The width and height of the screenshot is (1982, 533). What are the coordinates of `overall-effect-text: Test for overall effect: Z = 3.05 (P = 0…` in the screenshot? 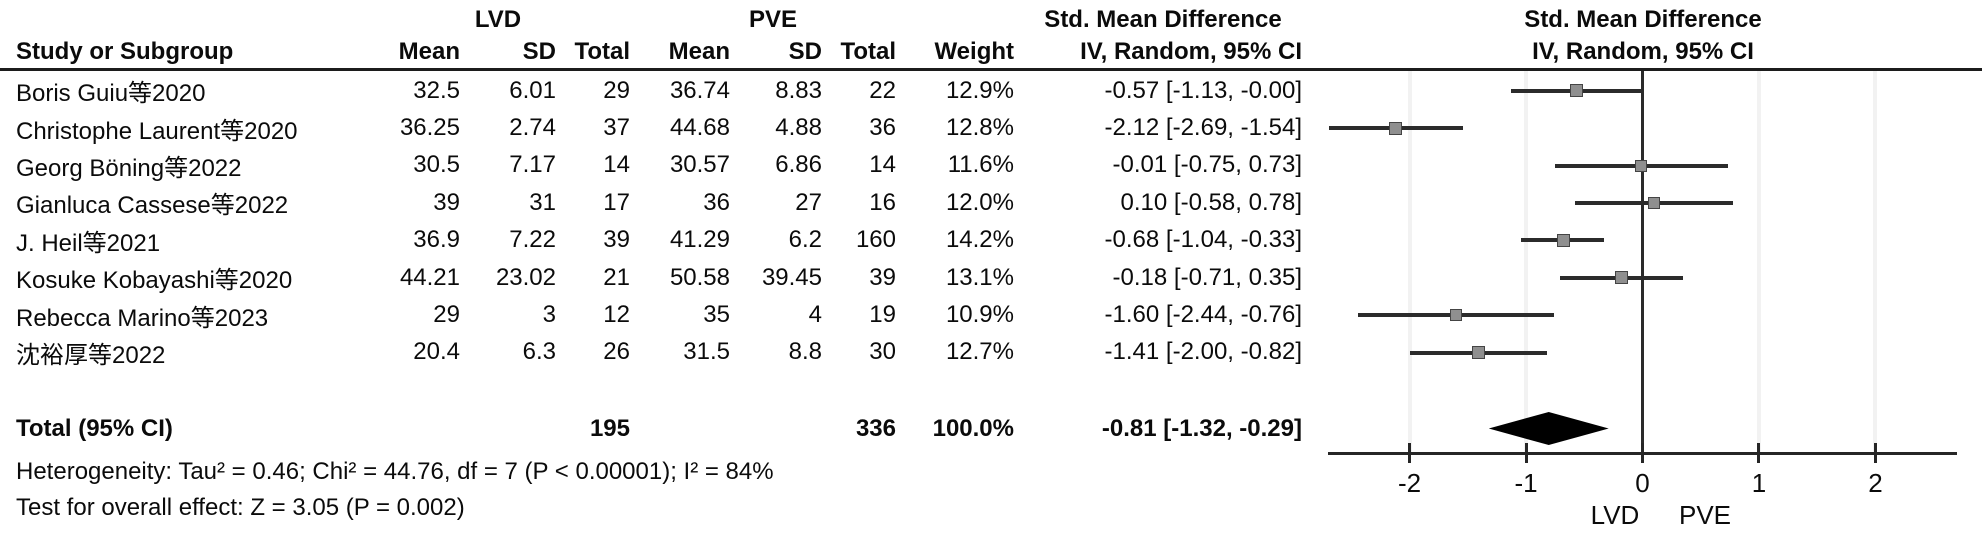 It's located at (240, 507).